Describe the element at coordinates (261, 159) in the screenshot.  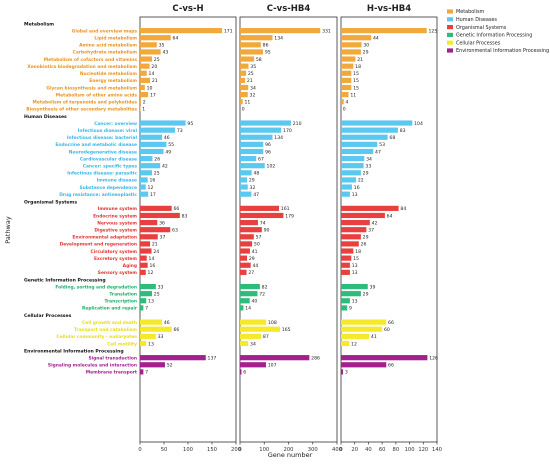
I see `bar-value-label: 67` at that location.